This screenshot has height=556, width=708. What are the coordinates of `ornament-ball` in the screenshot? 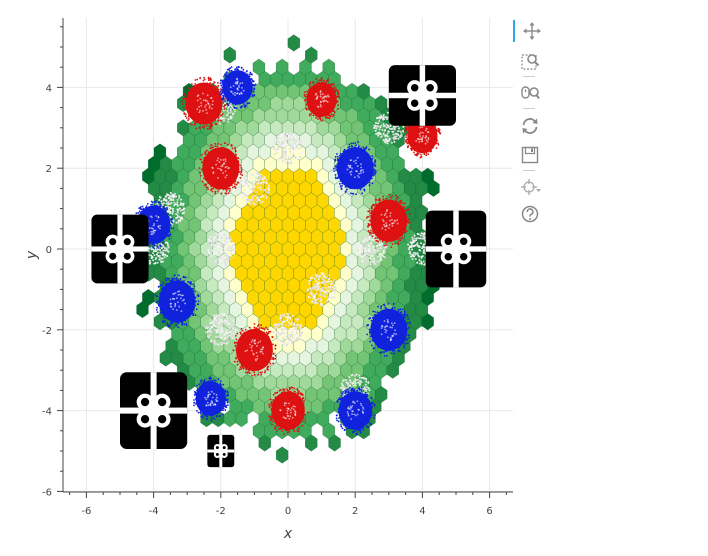 It's located at (355, 168).